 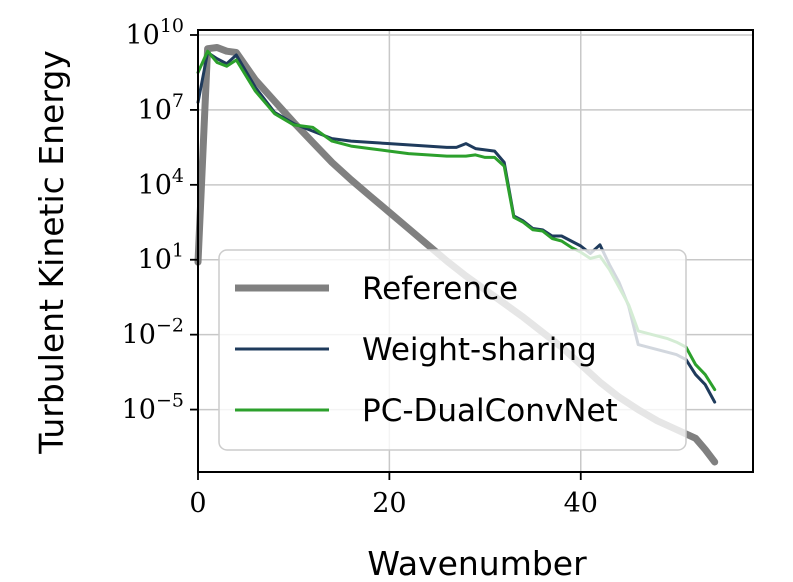 I want to click on y-tick-label: 10⁴, so click(x=161, y=183).